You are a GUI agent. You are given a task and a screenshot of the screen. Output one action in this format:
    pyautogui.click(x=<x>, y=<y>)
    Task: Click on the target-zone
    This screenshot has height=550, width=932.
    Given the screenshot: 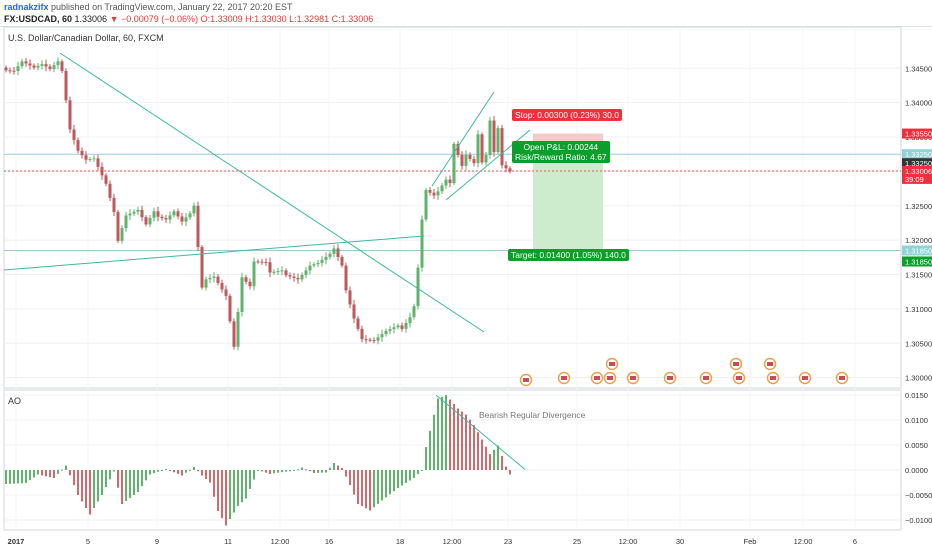 What is the action you would take?
    pyautogui.click(x=568, y=202)
    